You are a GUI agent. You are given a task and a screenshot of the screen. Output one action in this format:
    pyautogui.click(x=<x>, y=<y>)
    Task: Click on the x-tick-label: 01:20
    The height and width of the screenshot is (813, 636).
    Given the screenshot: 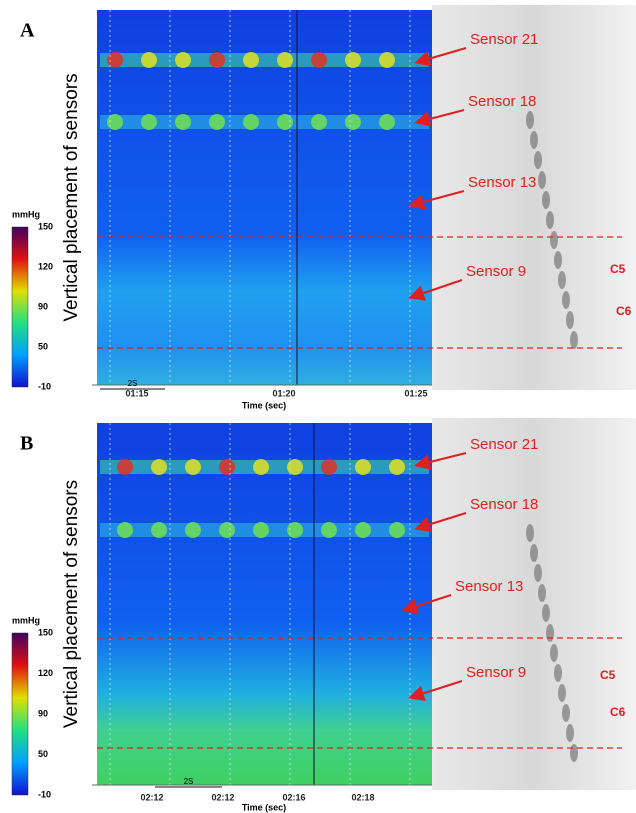 What is the action you would take?
    pyautogui.click(x=283, y=393)
    